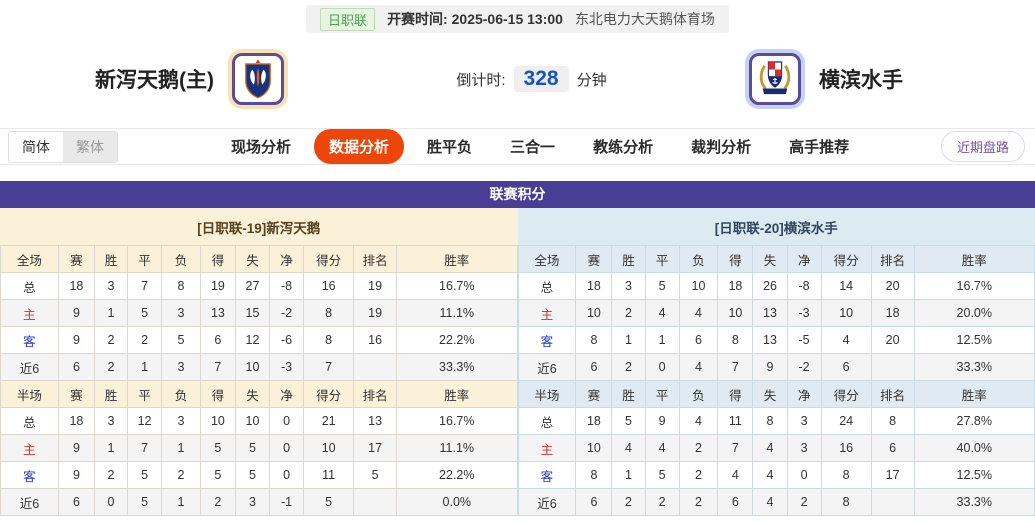  Describe the element at coordinates (770, 259) in the screenshot. I see `column-header: 失` at that location.